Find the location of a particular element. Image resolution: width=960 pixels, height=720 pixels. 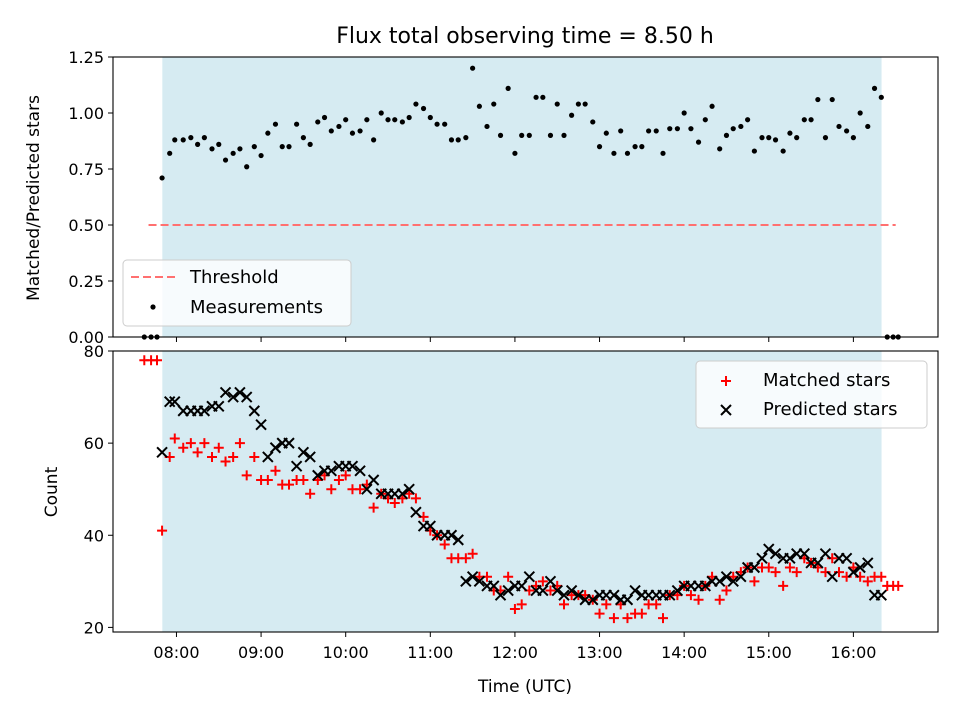

x-tick-label: 12:00 is located at coordinates (515, 652).